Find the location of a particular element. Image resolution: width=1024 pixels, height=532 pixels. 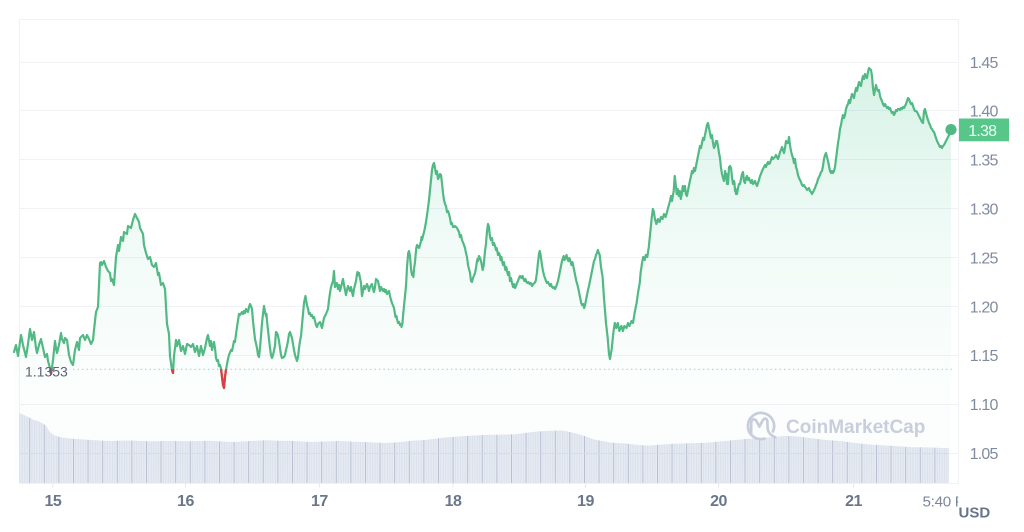

svg-text: 1.40 is located at coordinates (984, 112).